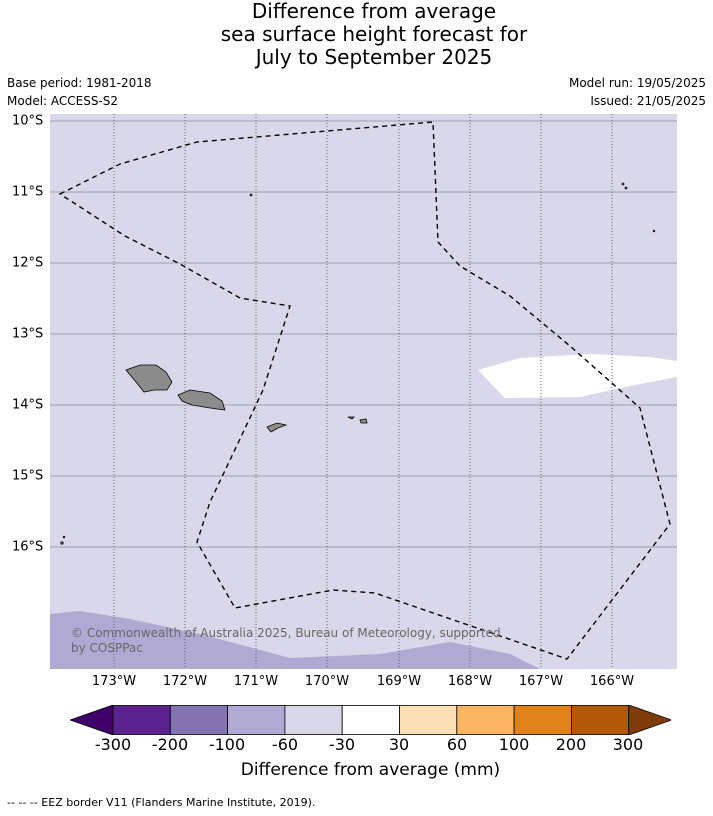  I want to click on colorbar-tick: 60, so click(457, 744).